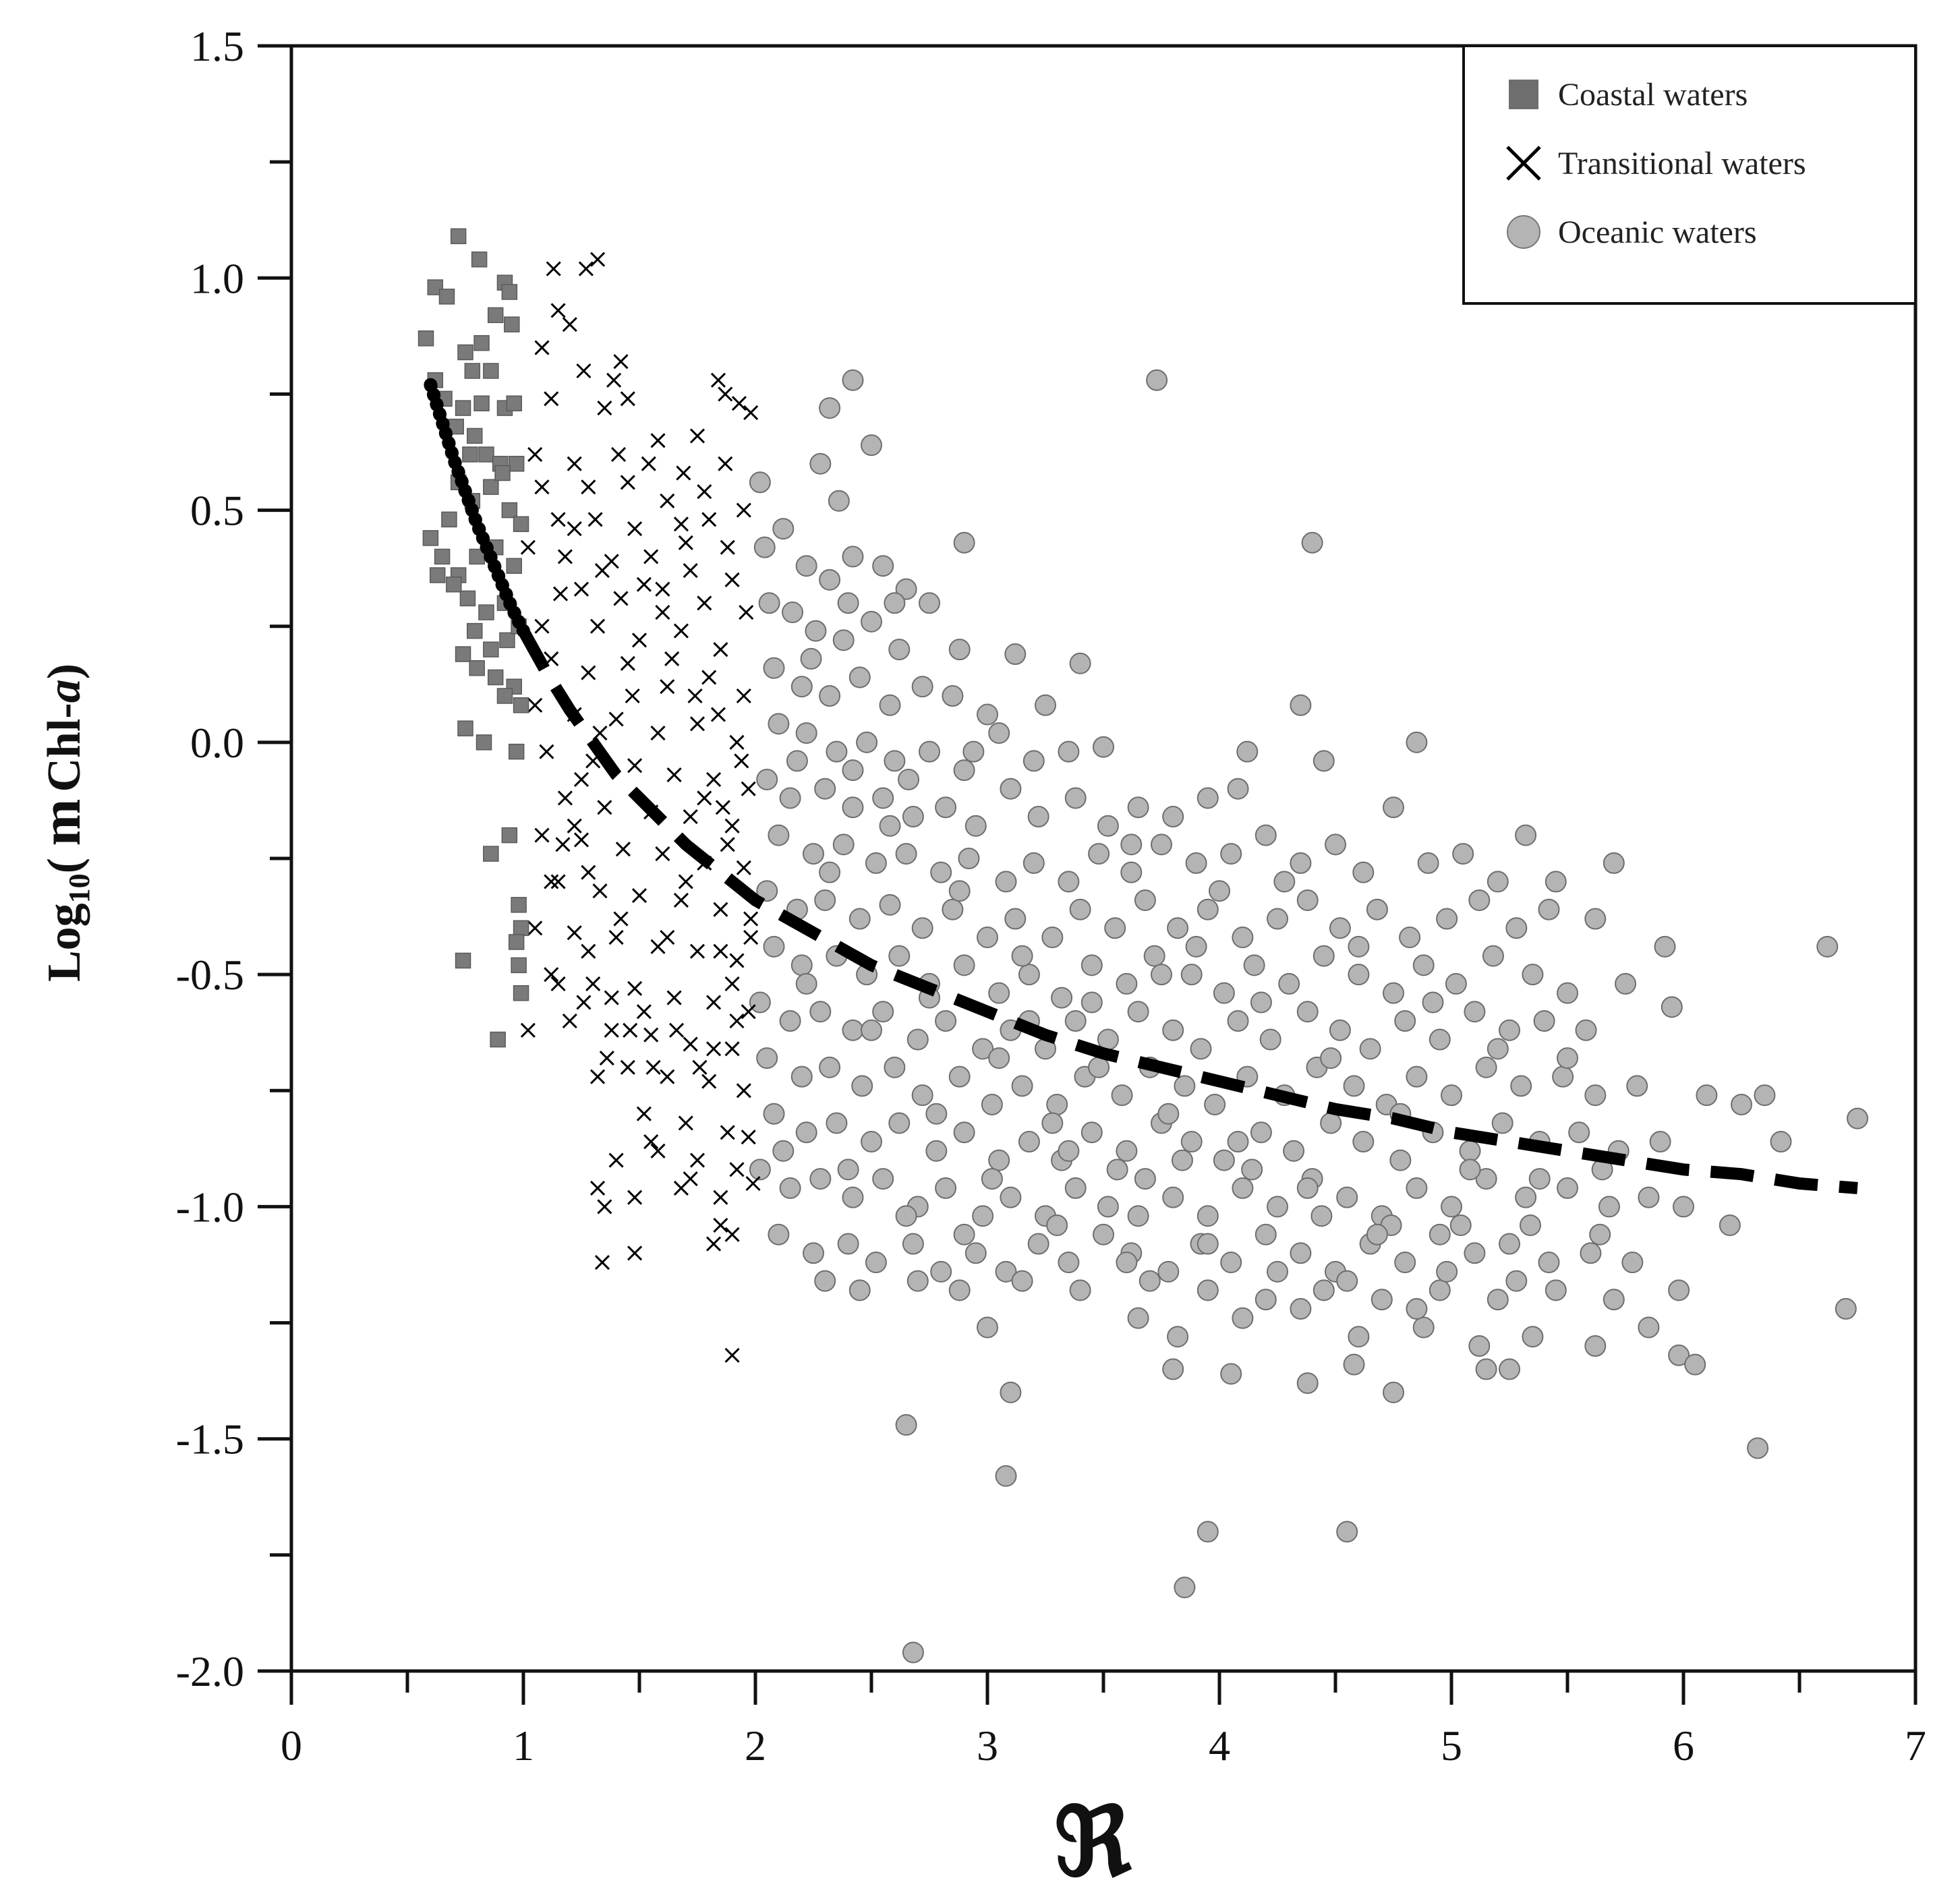 The image size is (1960, 1903). I want to click on legend-box, so click(1689, 175).